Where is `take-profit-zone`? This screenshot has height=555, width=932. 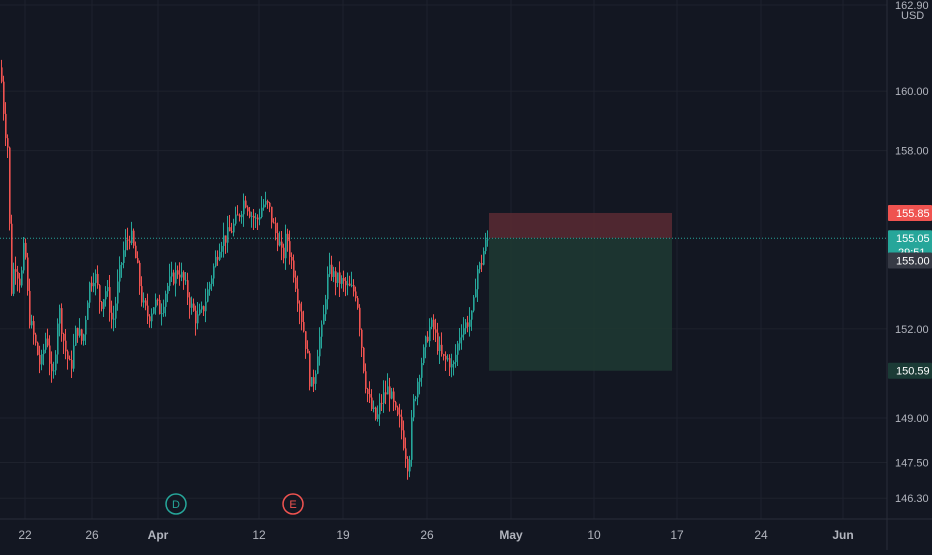
take-profit-zone is located at coordinates (580, 304).